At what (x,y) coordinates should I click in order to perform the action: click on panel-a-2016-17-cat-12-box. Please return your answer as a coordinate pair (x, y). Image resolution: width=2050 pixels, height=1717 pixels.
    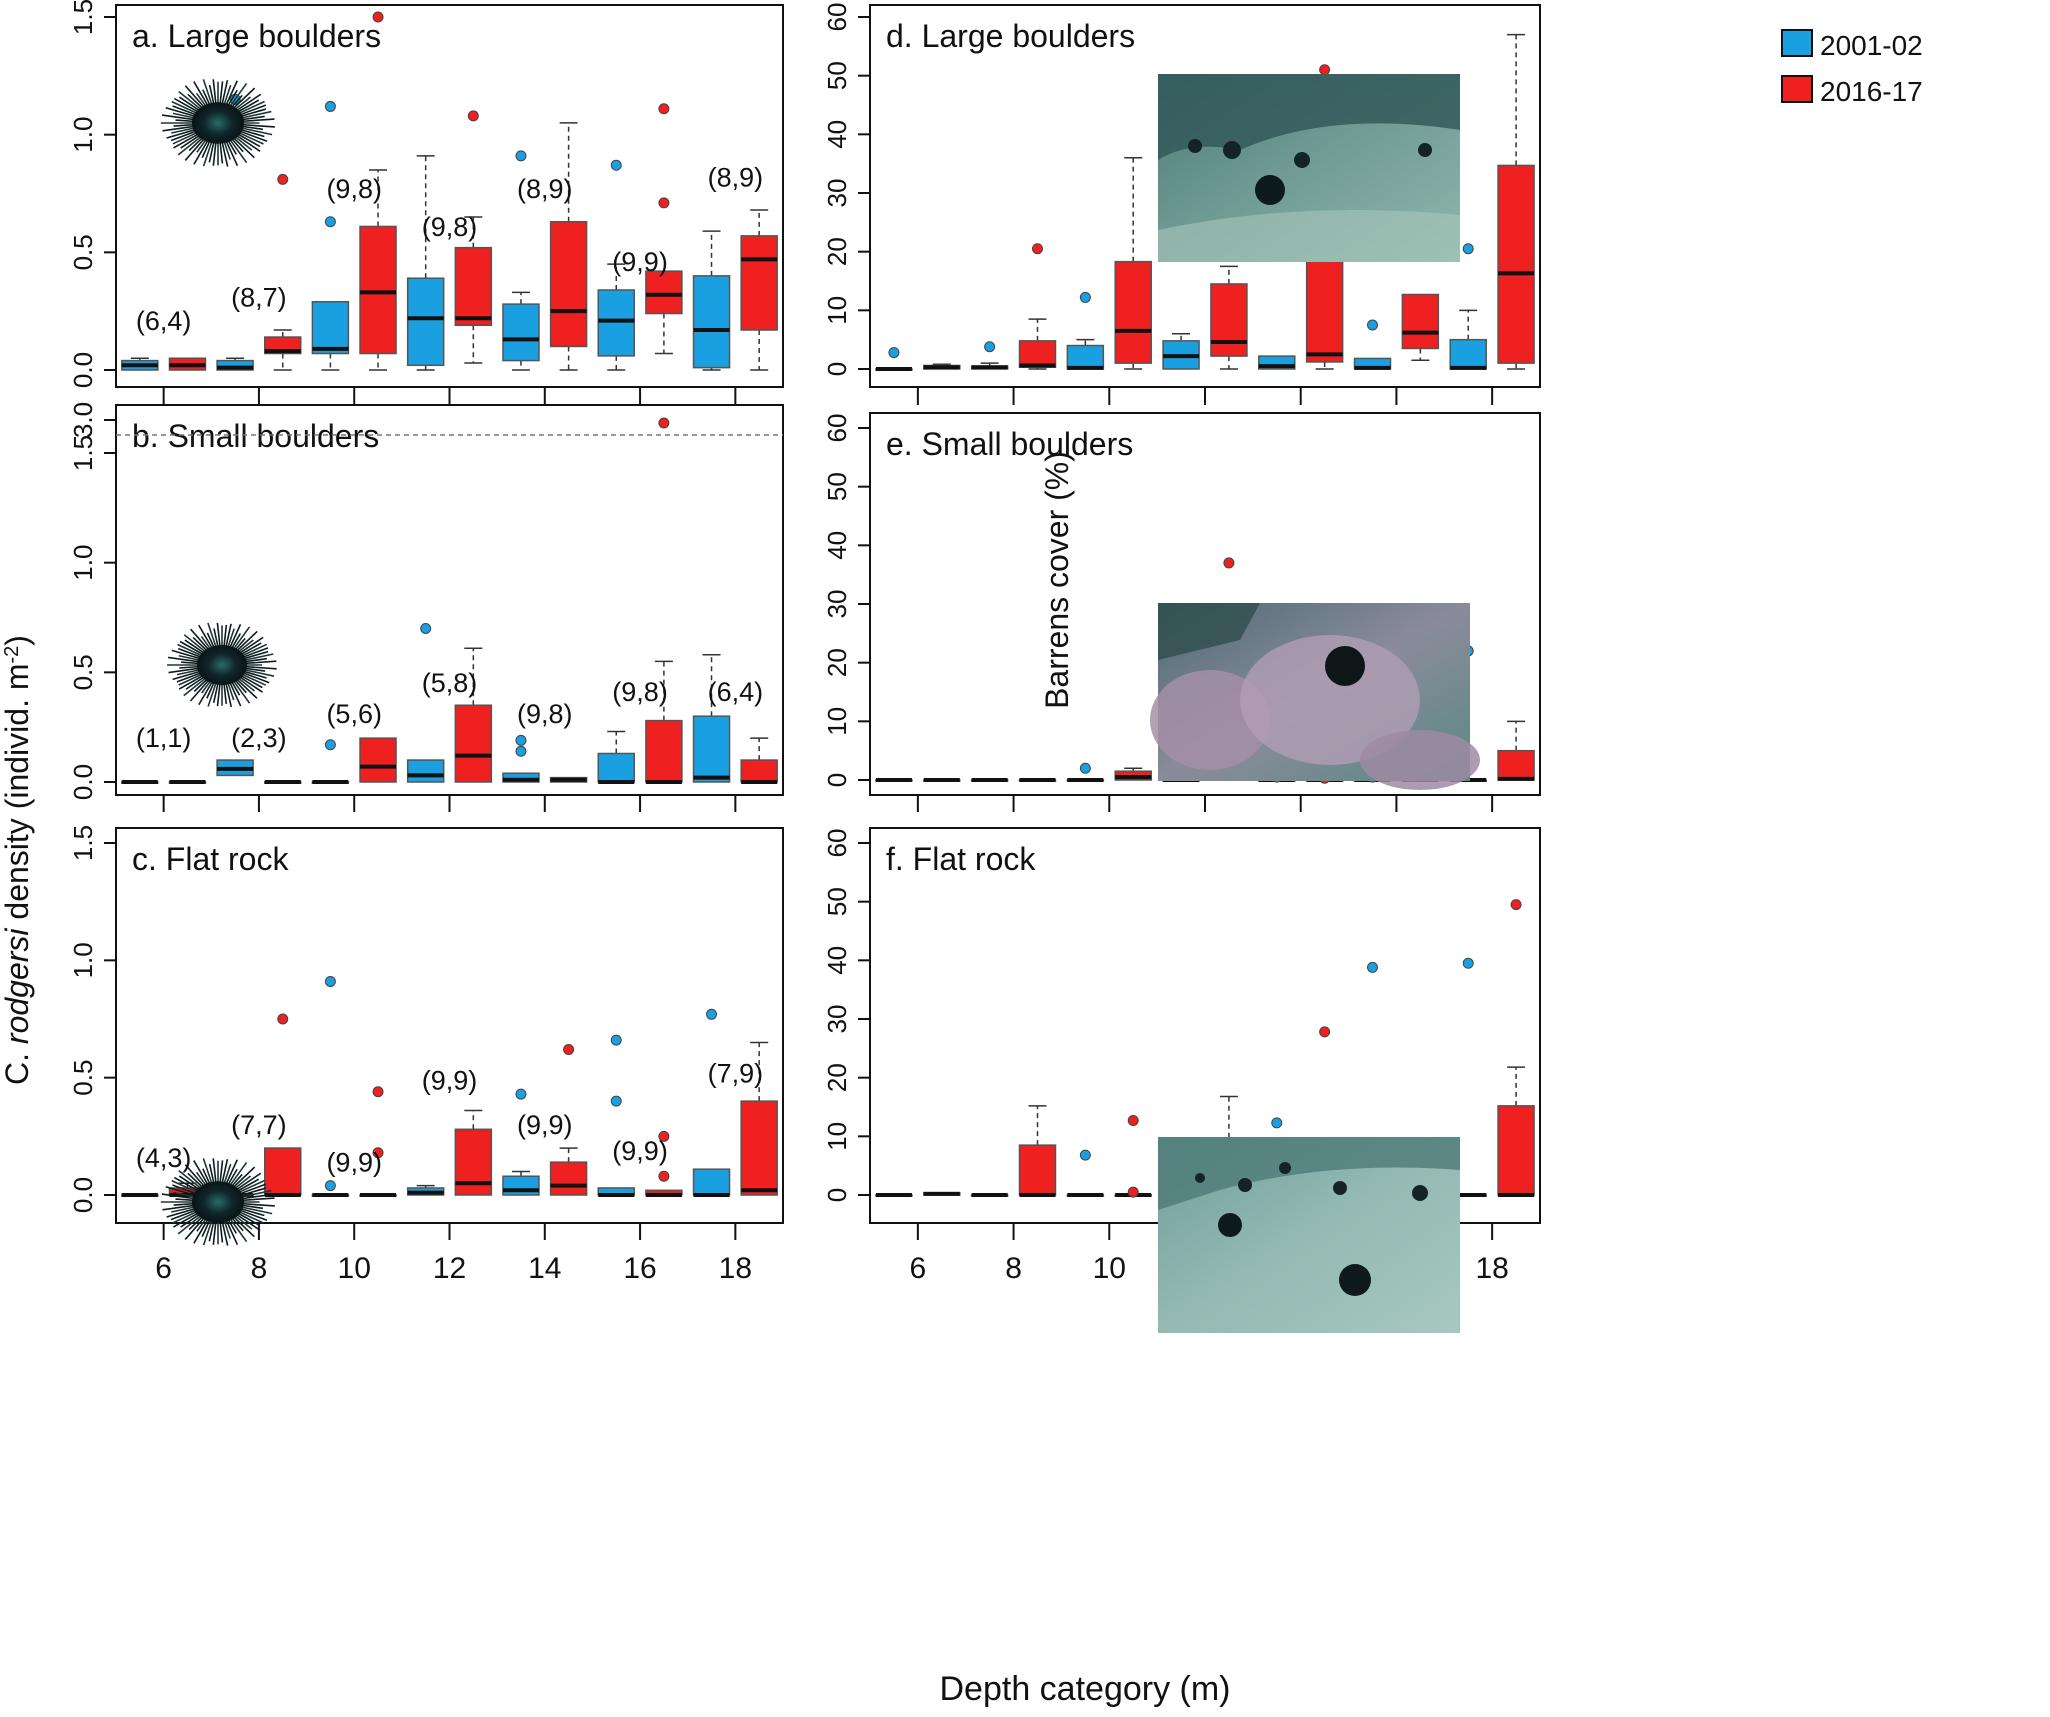
    Looking at the image, I should click on (473, 286).